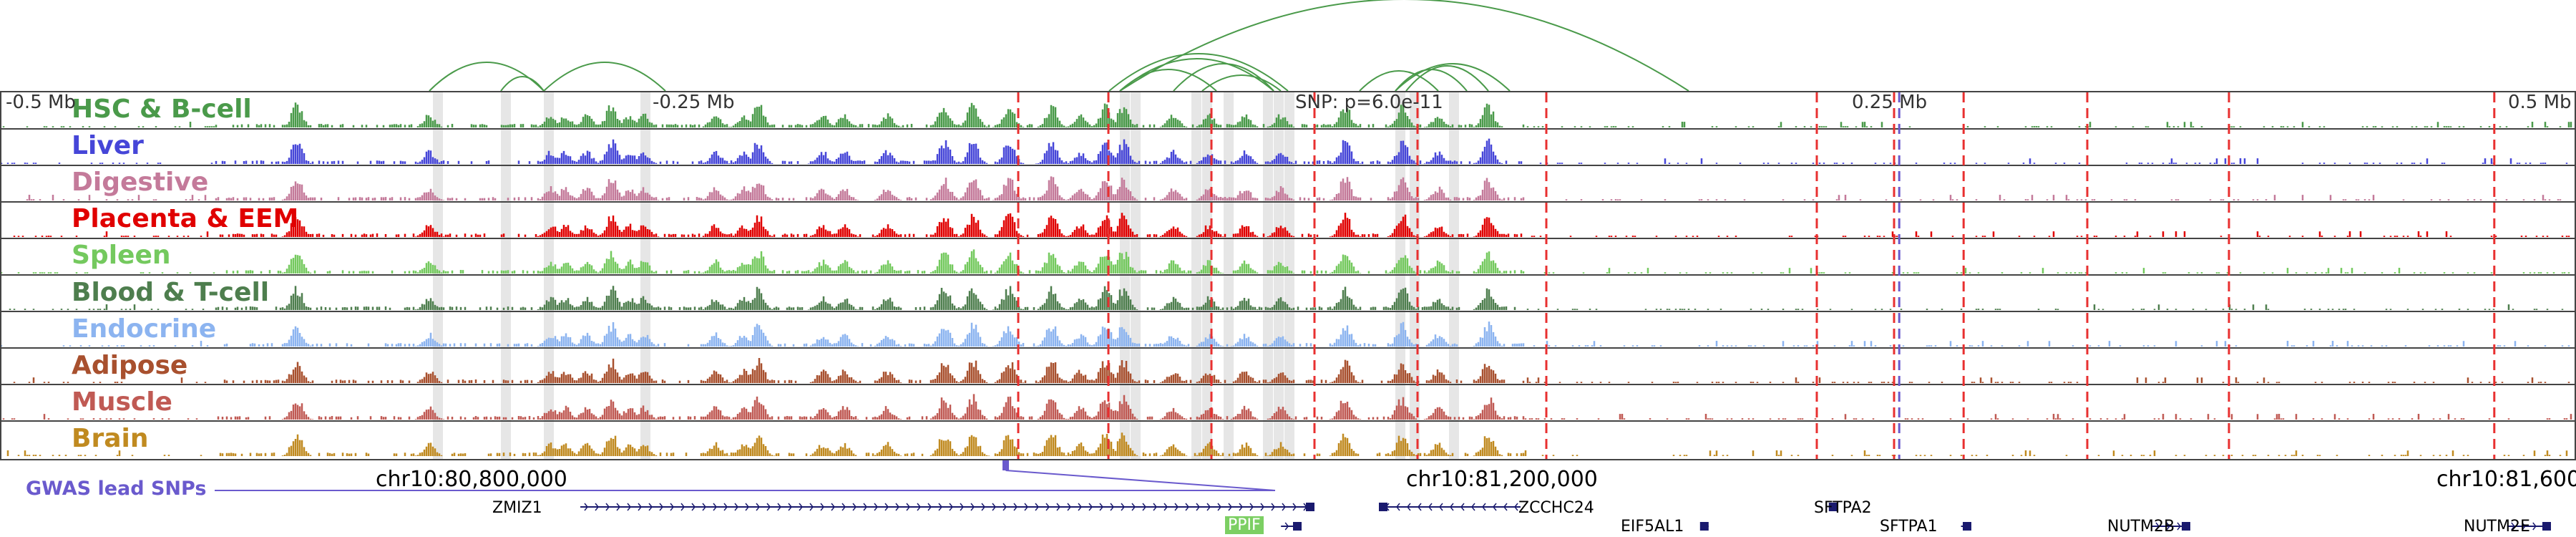  I want to click on track-label: Blood & T-cell, so click(171, 292).